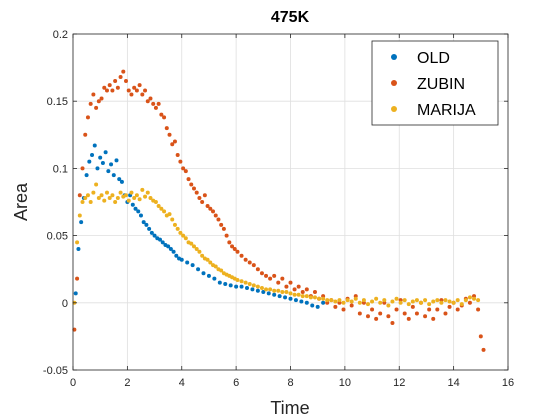  Describe the element at coordinates (399, 383) in the screenshot. I see `x-tick-label: 12` at that location.